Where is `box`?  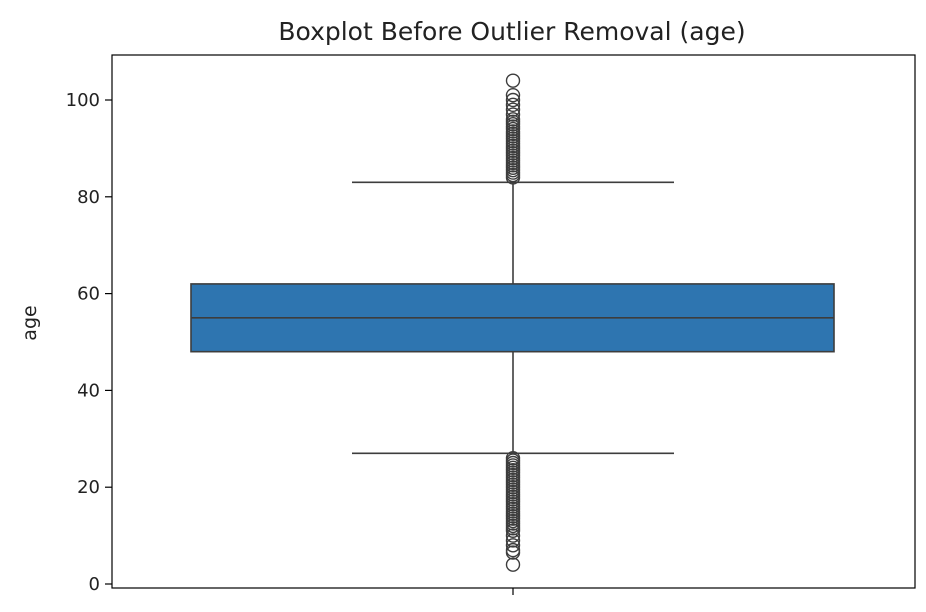 box is located at coordinates (512, 318).